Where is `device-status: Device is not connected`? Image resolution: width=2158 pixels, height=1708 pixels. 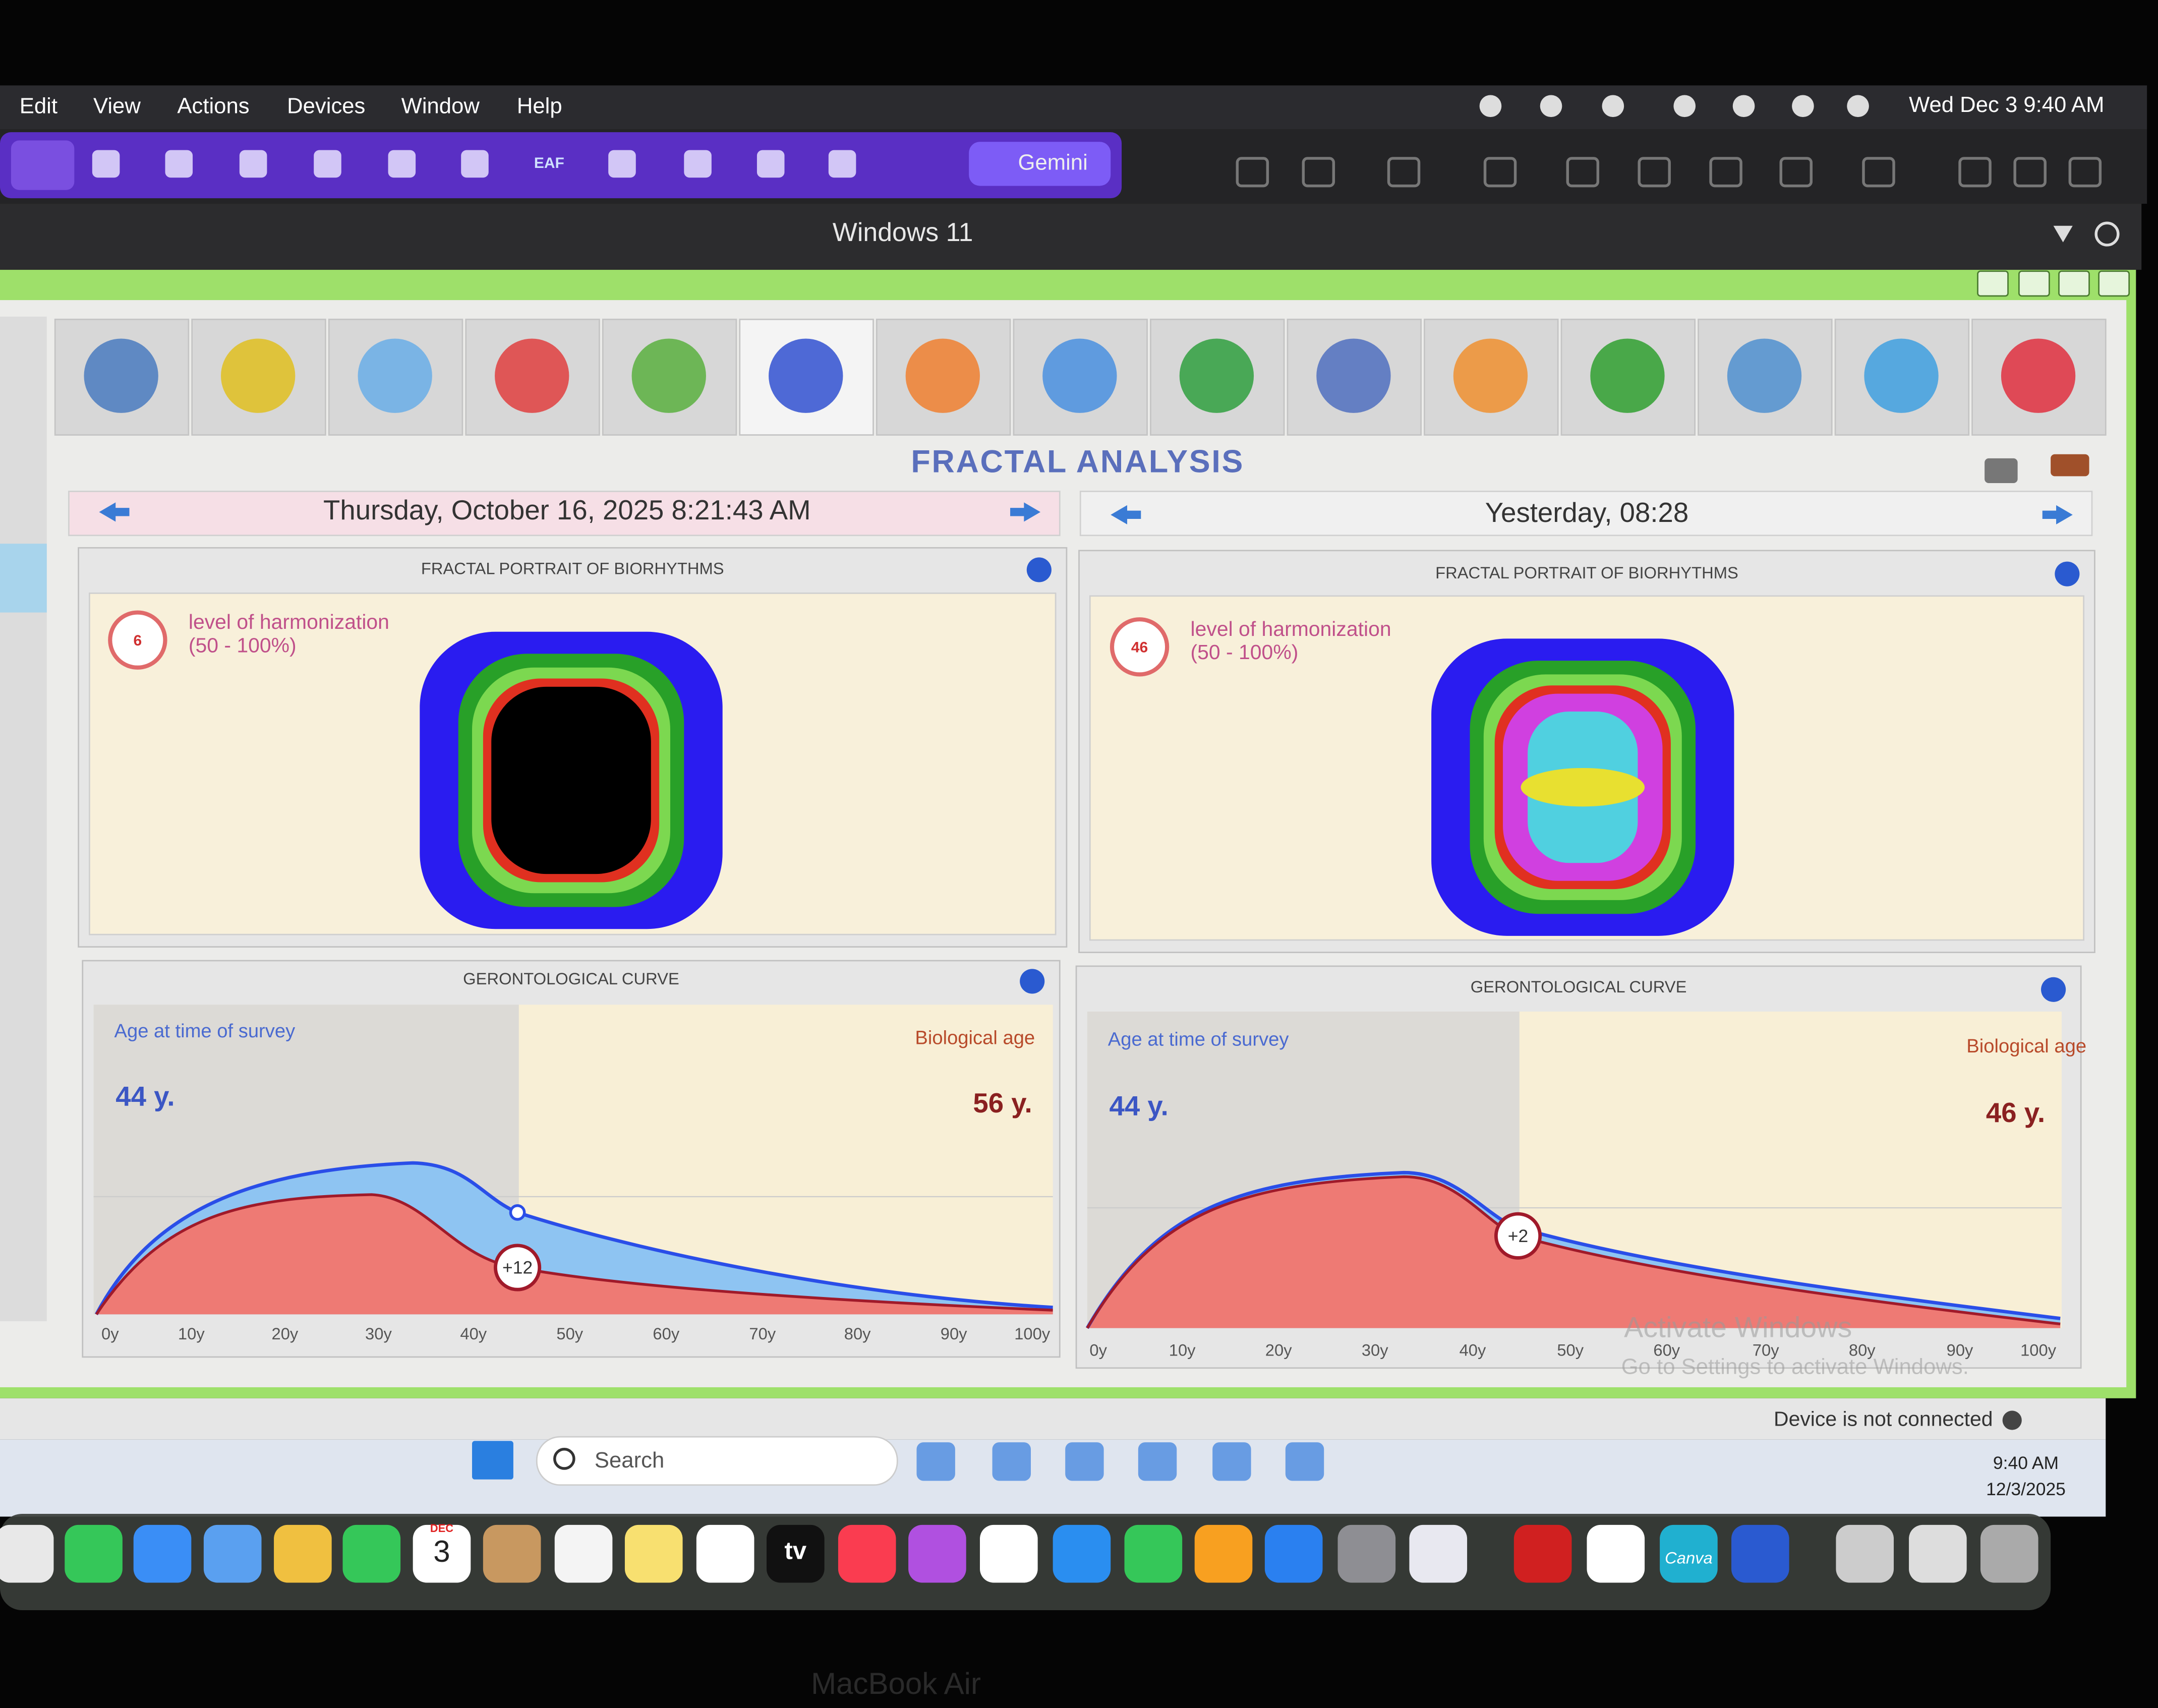 device-status: Device is not connected is located at coordinates (1883, 1418).